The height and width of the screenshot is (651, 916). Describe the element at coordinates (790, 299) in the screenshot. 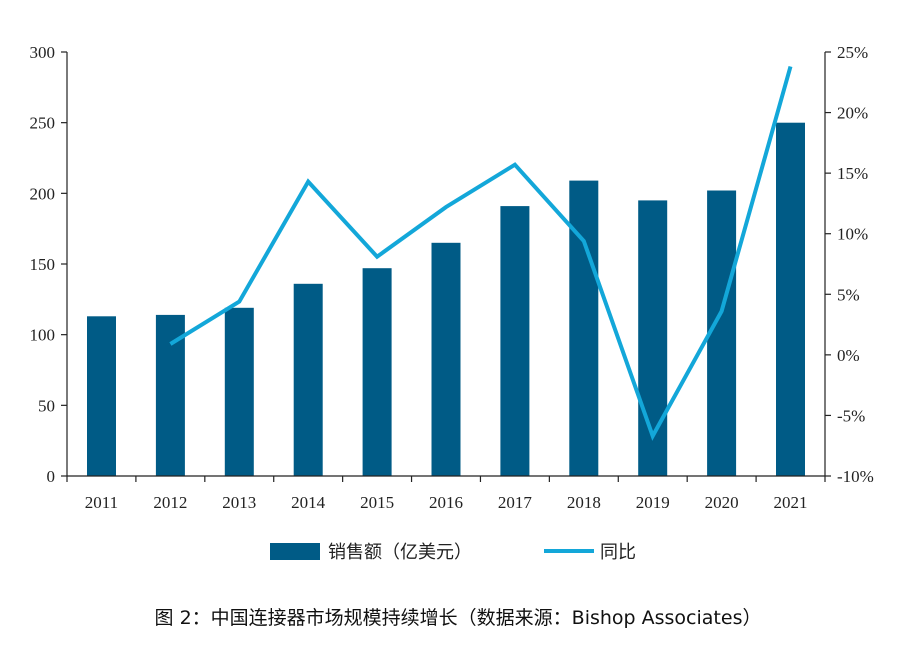

I see `bar-2021` at that location.